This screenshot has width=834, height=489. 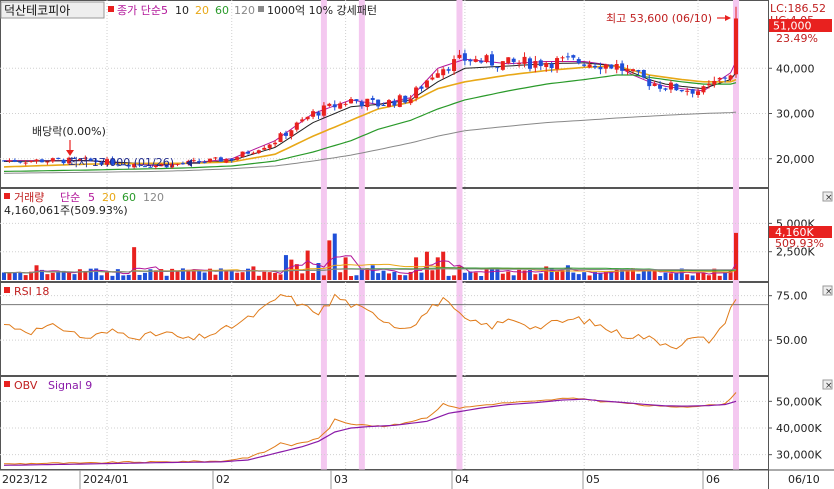 I want to click on pattern-marker-icon, so click(x=261, y=9).